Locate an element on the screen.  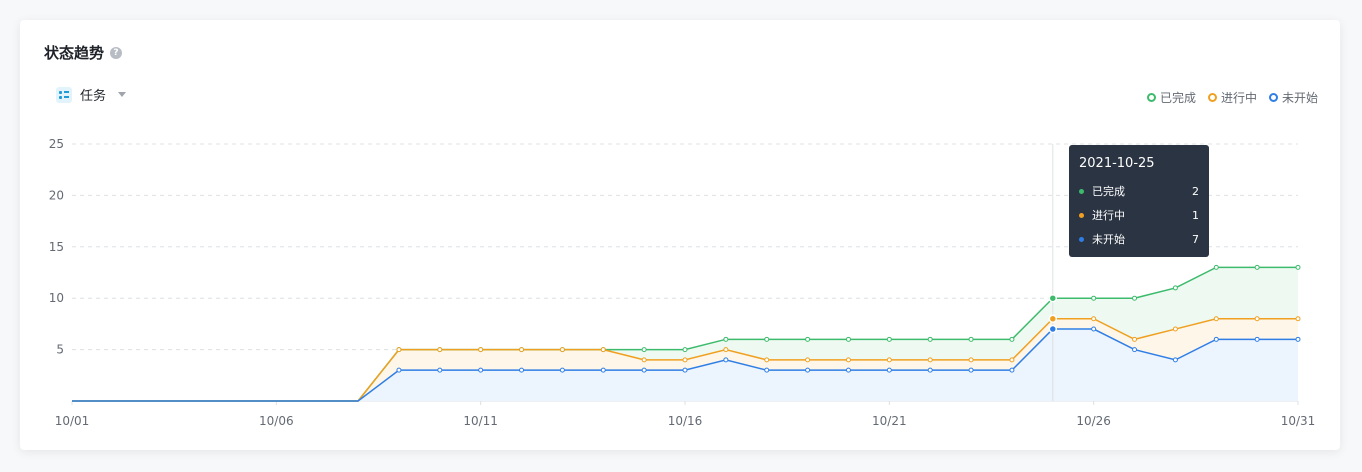
card-title-text: 状态趋势 is located at coordinates (74, 53).